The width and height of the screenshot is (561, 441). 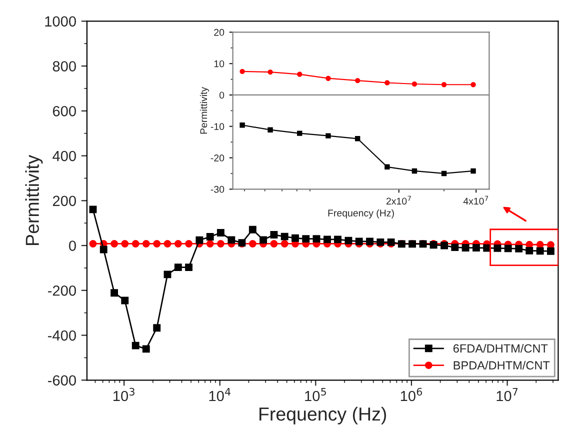 What do you see at coordinates (64, 156) in the screenshot?
I see `y-tick-label: 400` at bounding box center [64, 156].